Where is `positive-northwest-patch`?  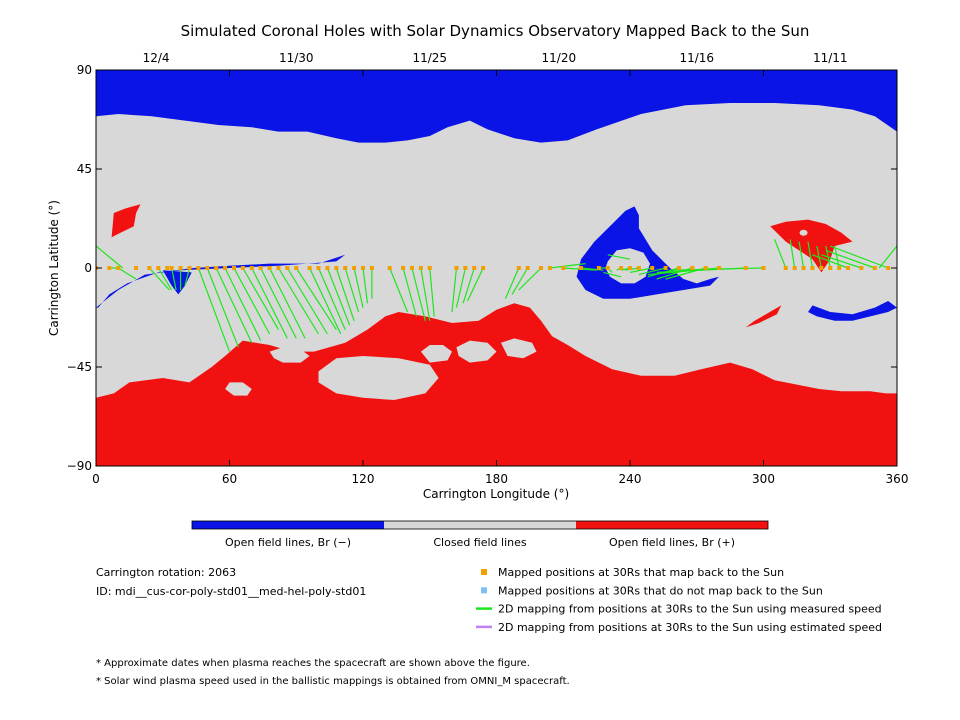 positive-northwest-patch is located at coordinates (126, 221).